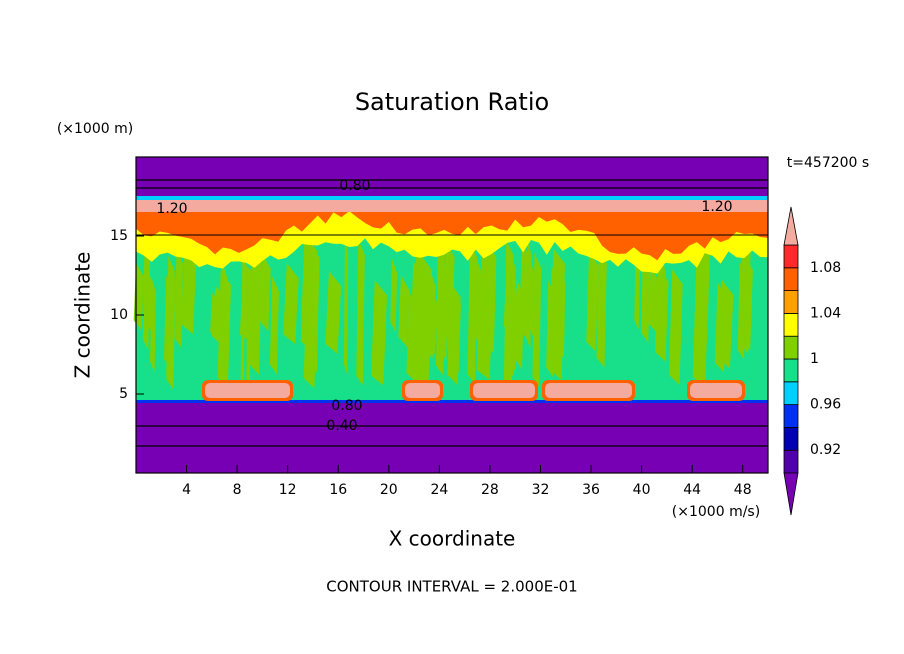 This screenshot has width=904, height=654. I want to click on x-axis-label: X coordinate, so click(452, 539).